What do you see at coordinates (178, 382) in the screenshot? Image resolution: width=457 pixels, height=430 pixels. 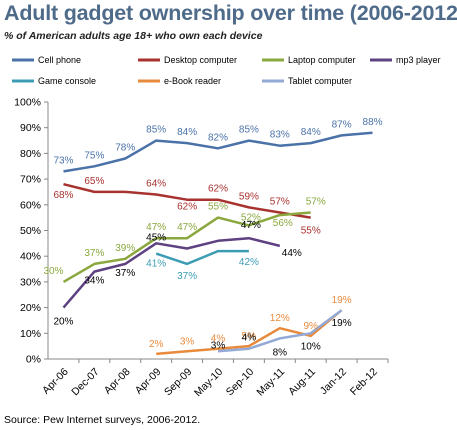 I see `x-tick-label: Sep-09` at bounding box center [178, 382].